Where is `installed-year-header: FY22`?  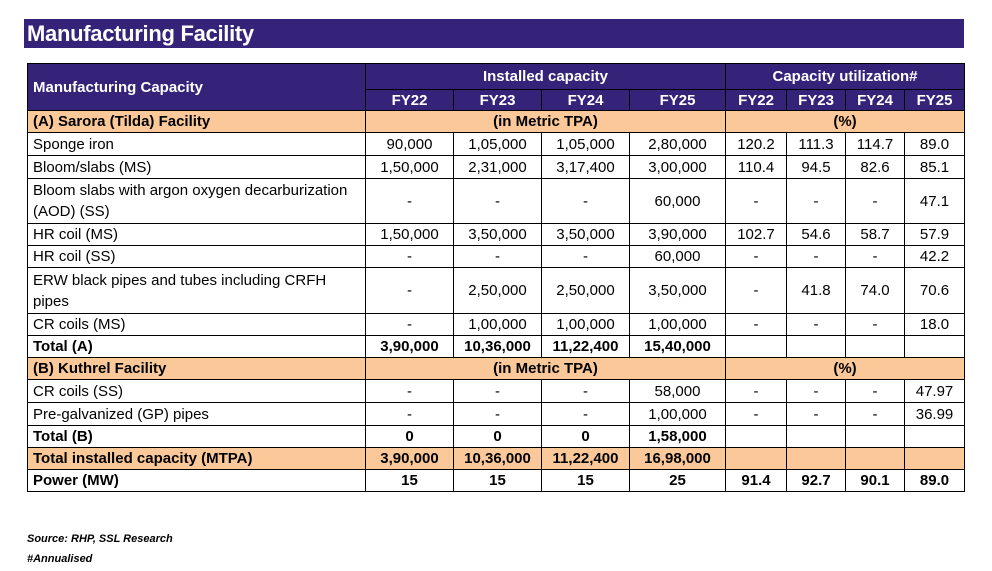 installed-year-header: FY22 is located at coordinates (409, 100).